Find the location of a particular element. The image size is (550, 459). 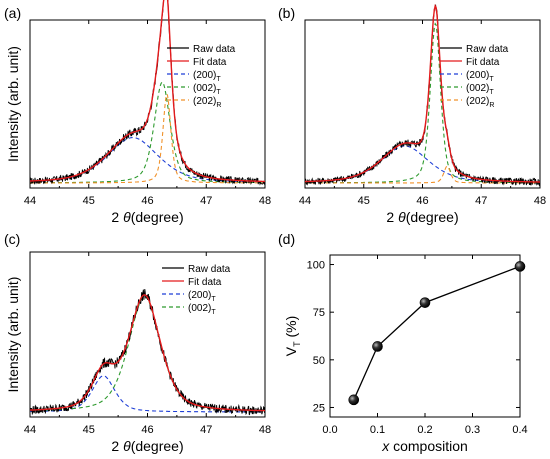

y-tick-label: 75 is located at coordinates (319, 313).